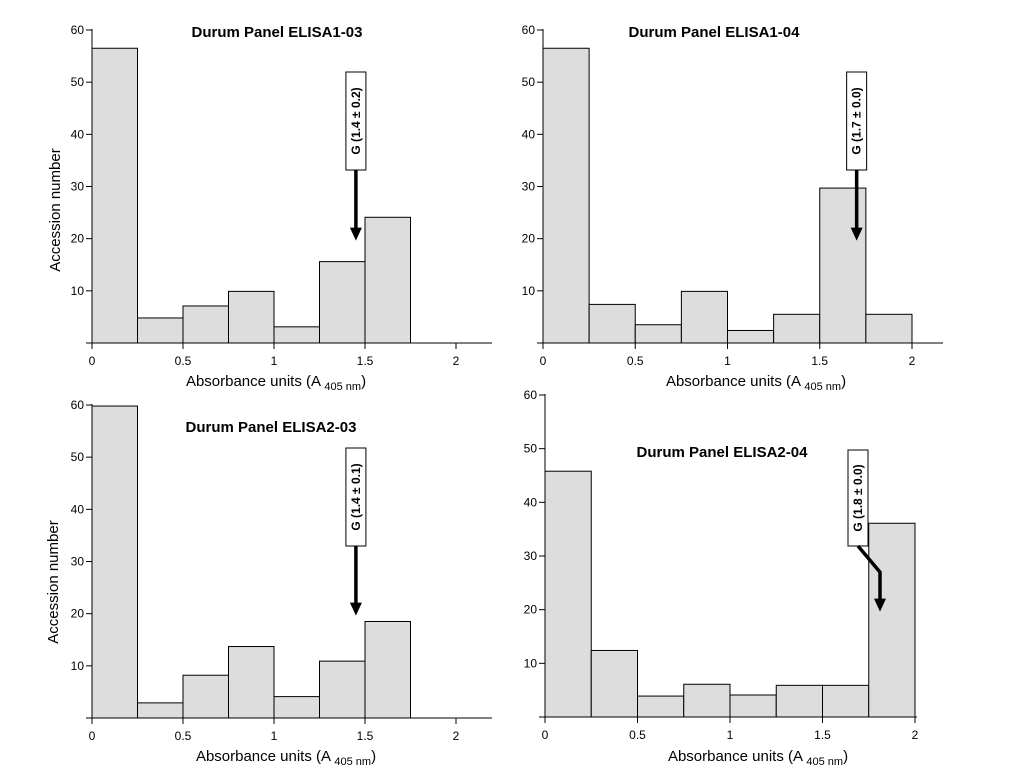 The height and width of the screenshot is (768, 1024). What do you see at coordinates (858, 497) in the screenshot?
I see `g-label-text: G (1.8 ± 0.0)` at bounding box center [858, 497].